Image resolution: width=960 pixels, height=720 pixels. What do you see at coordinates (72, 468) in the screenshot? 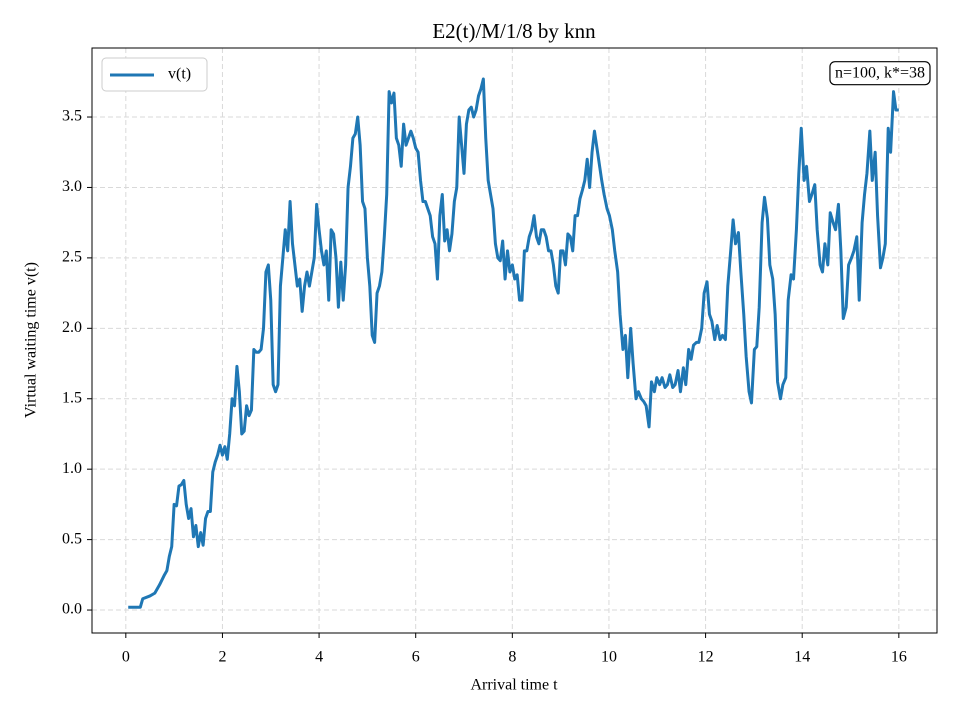
I see `y-tick-label: 1.0` at bounding box center [72, 468].